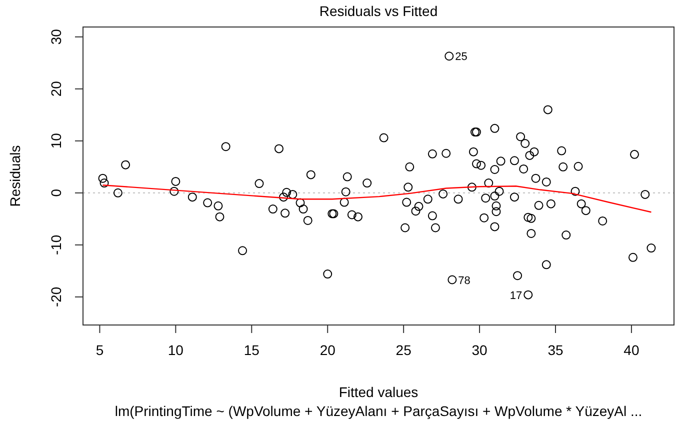  What do you see at coordinates (556, 350) in the screenshot?
I see `x-tick-label: 35` at bounding box center [556, 350].